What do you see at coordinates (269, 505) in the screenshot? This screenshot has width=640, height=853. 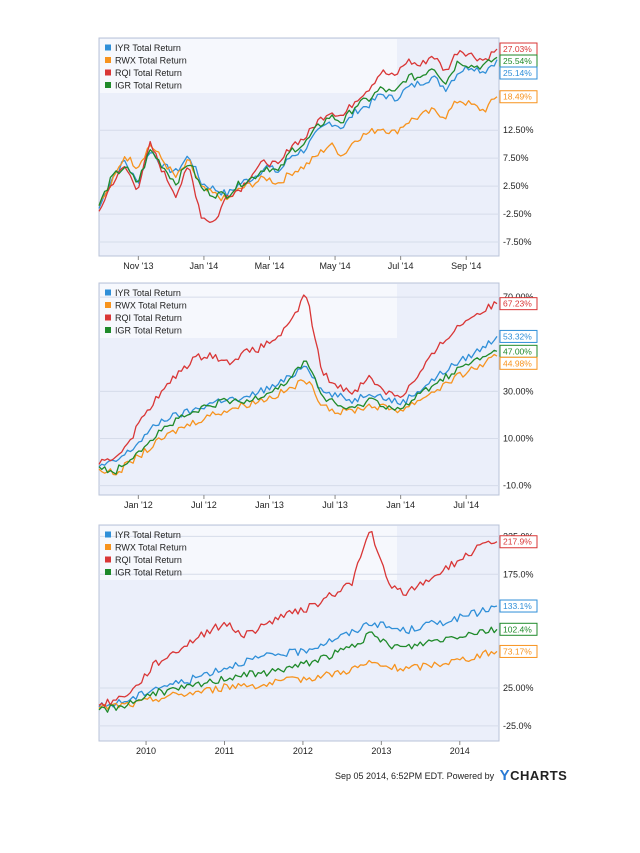 I see `x-tick-label: Jan '13` at bounding box center [269, 505].